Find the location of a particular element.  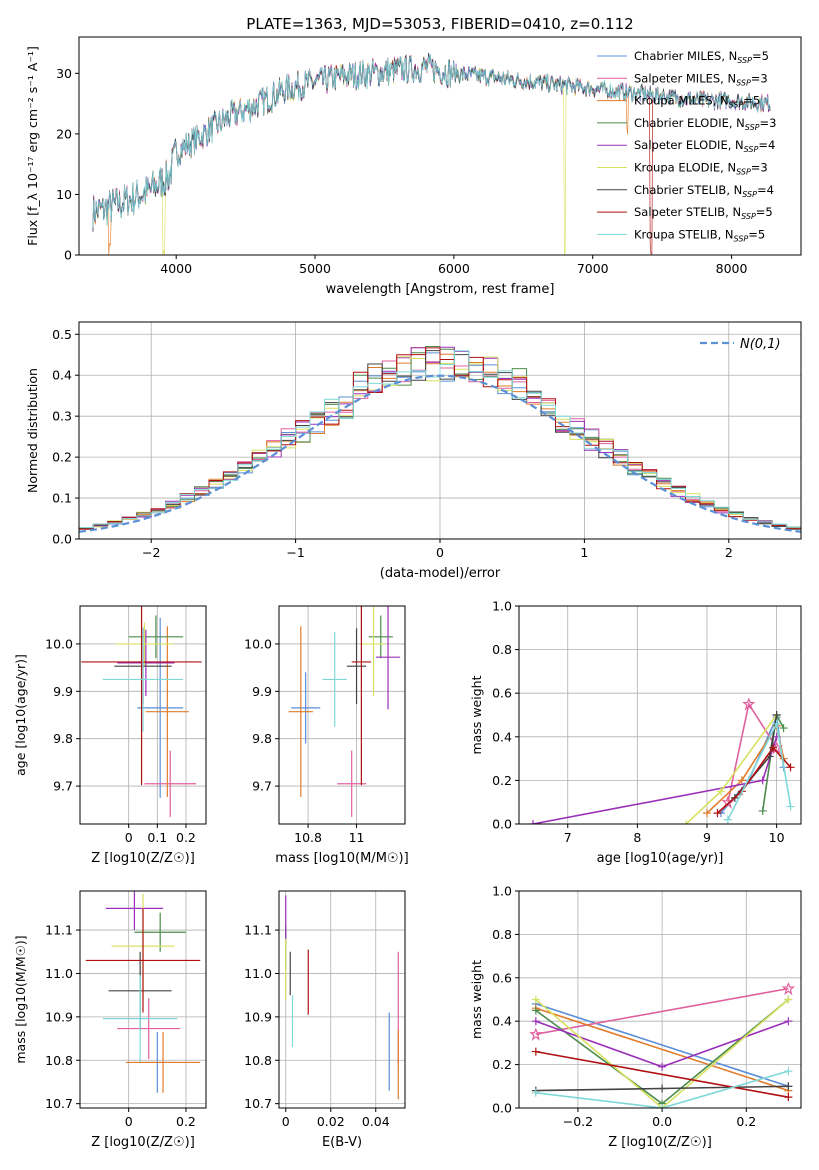

weight-line-salpeter-miles is located at coordinates (752, 752).